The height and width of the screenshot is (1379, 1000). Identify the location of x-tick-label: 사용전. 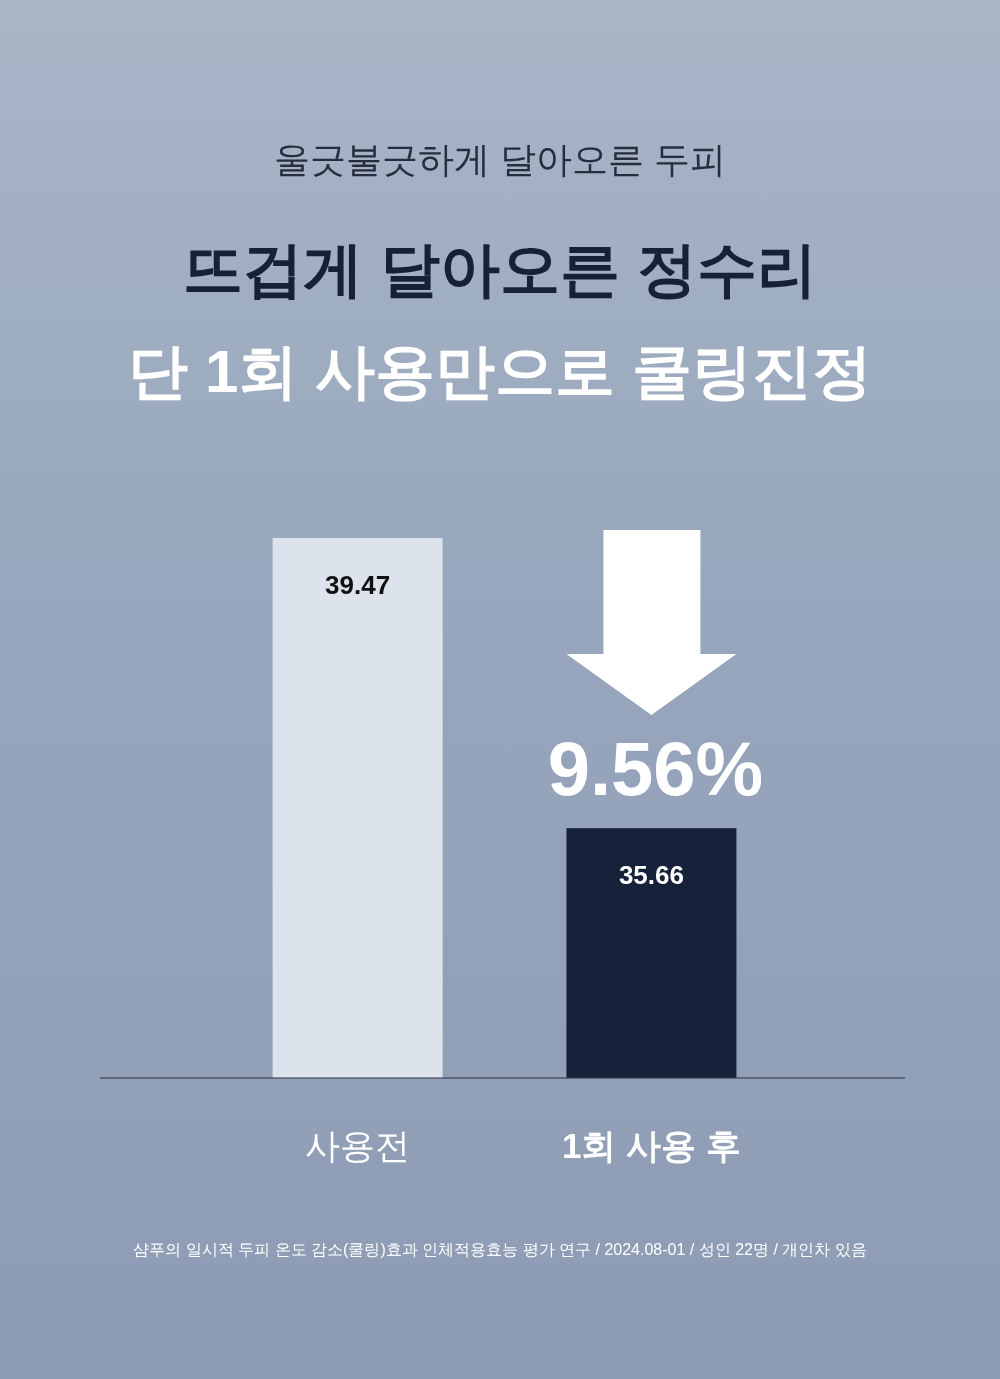
(358, 1145).